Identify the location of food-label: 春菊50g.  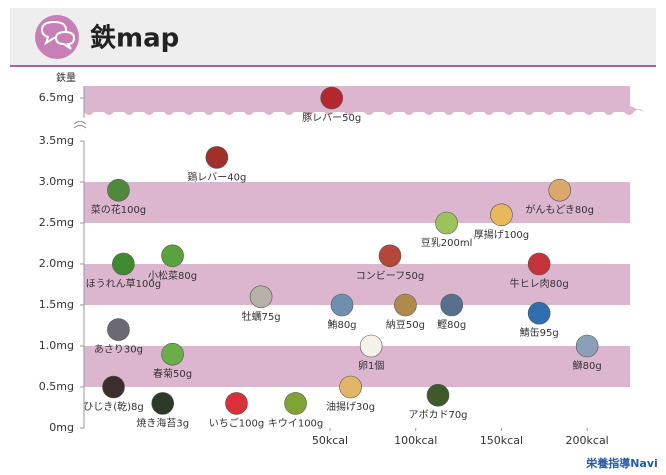
(172, 374).